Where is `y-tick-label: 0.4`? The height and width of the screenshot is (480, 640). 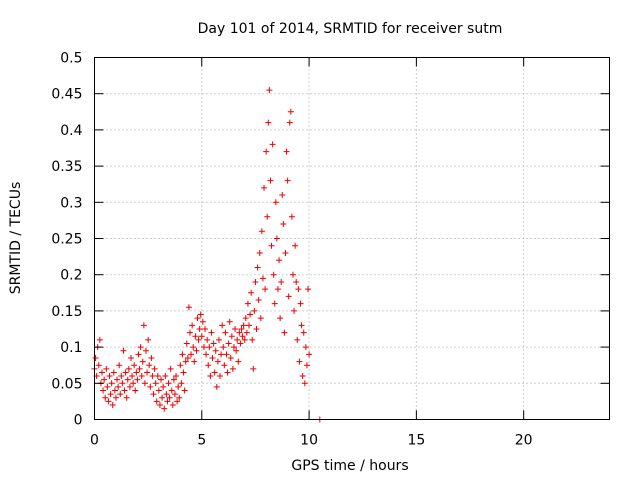 y-tick-label: 0.4 is located at coordinates (71, 131).